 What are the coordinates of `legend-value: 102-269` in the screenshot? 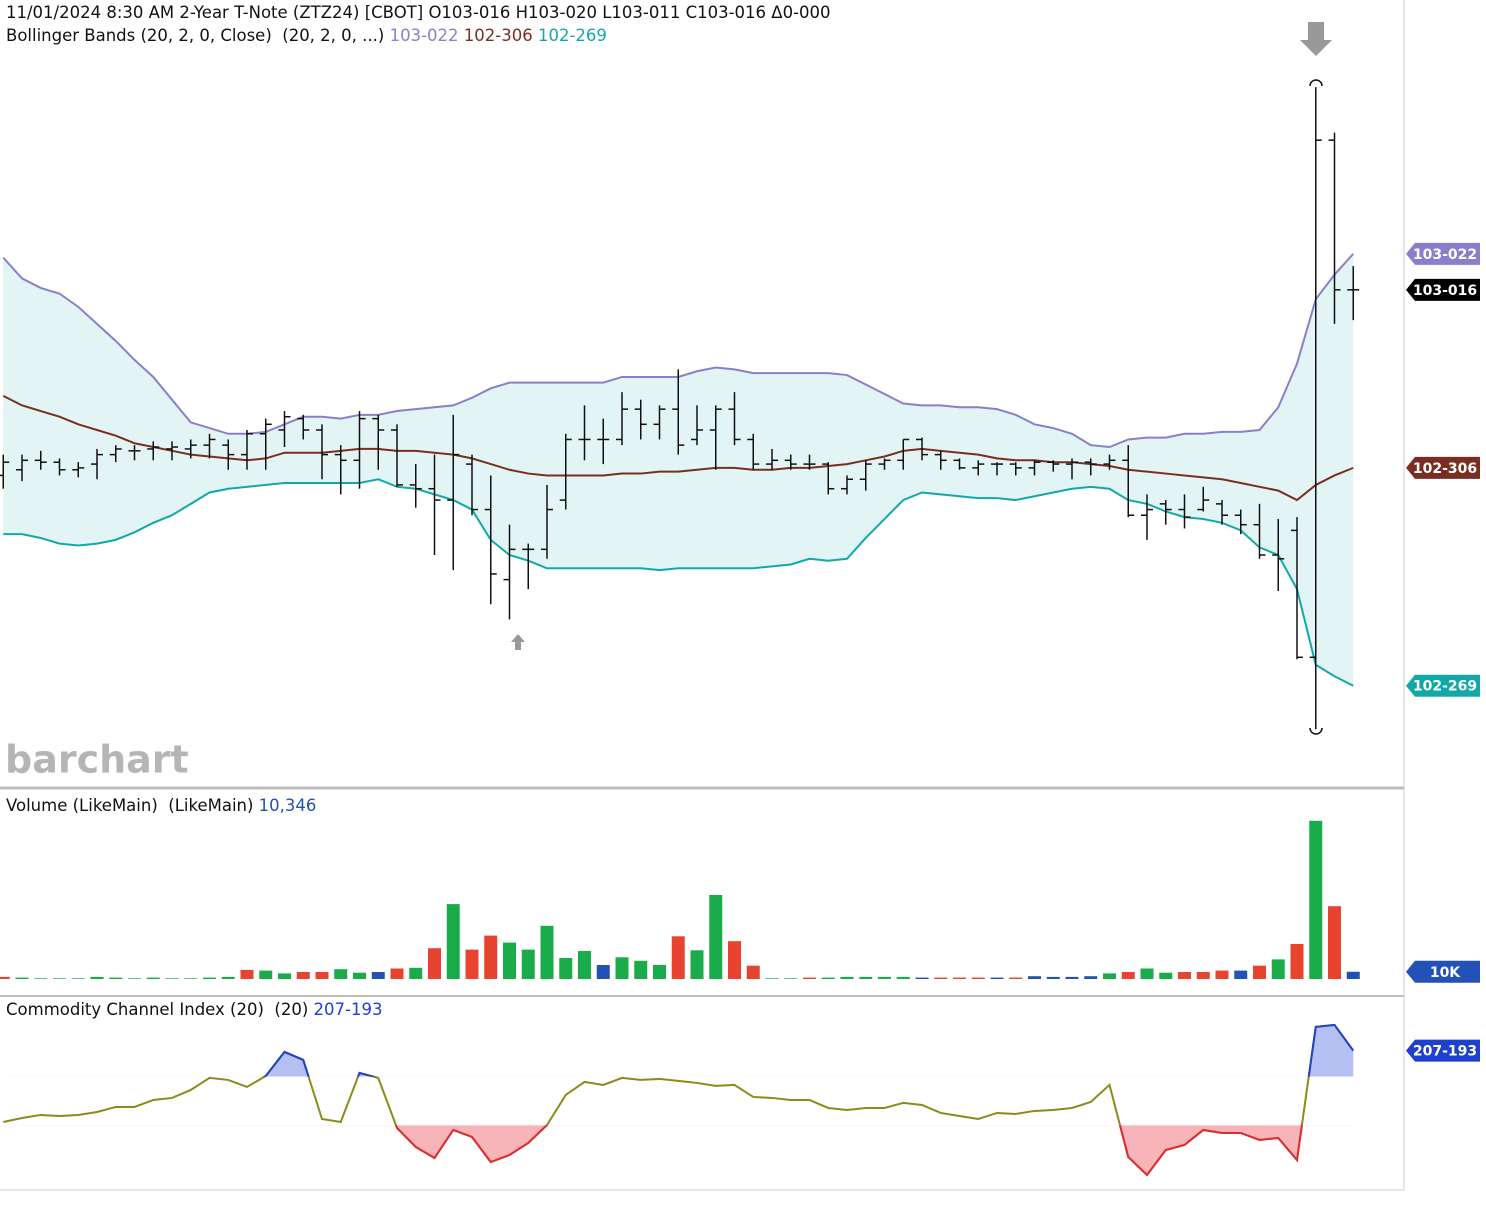 It's located at (572, 35).